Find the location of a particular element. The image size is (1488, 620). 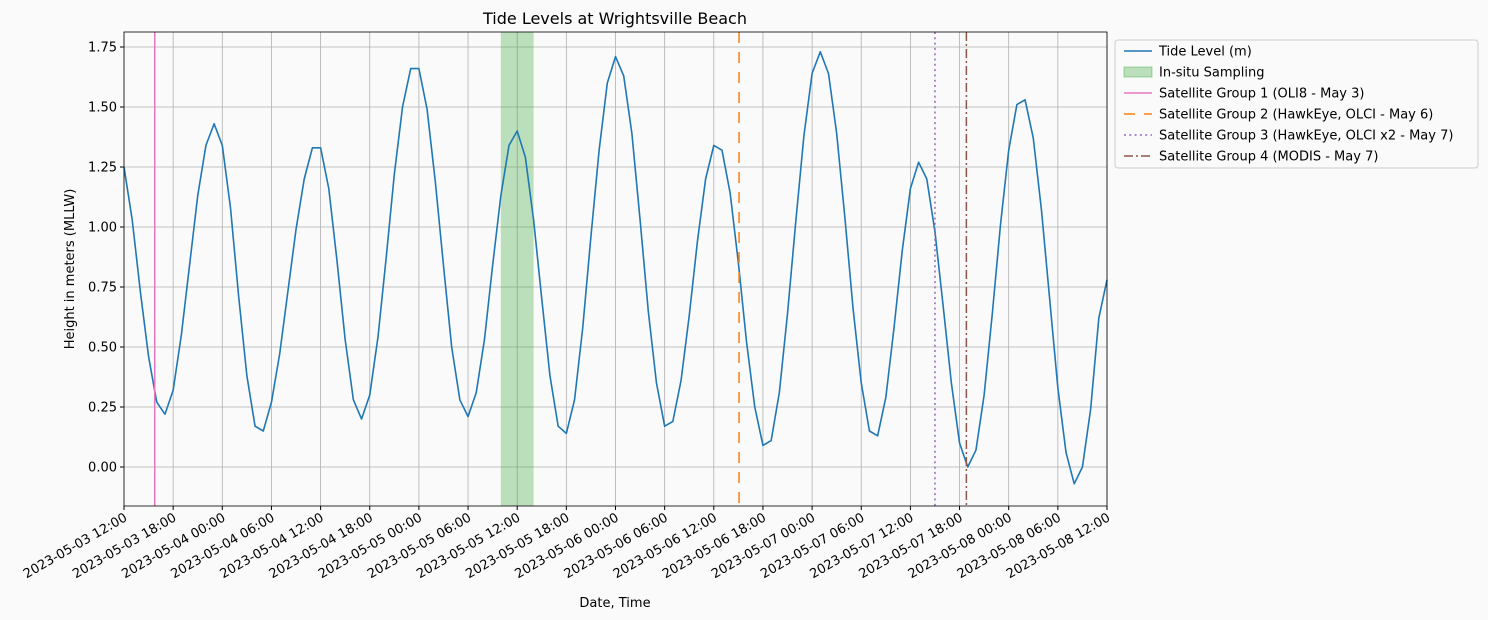

y-tick-label: 0.50 is located at coordinates (102, 348).